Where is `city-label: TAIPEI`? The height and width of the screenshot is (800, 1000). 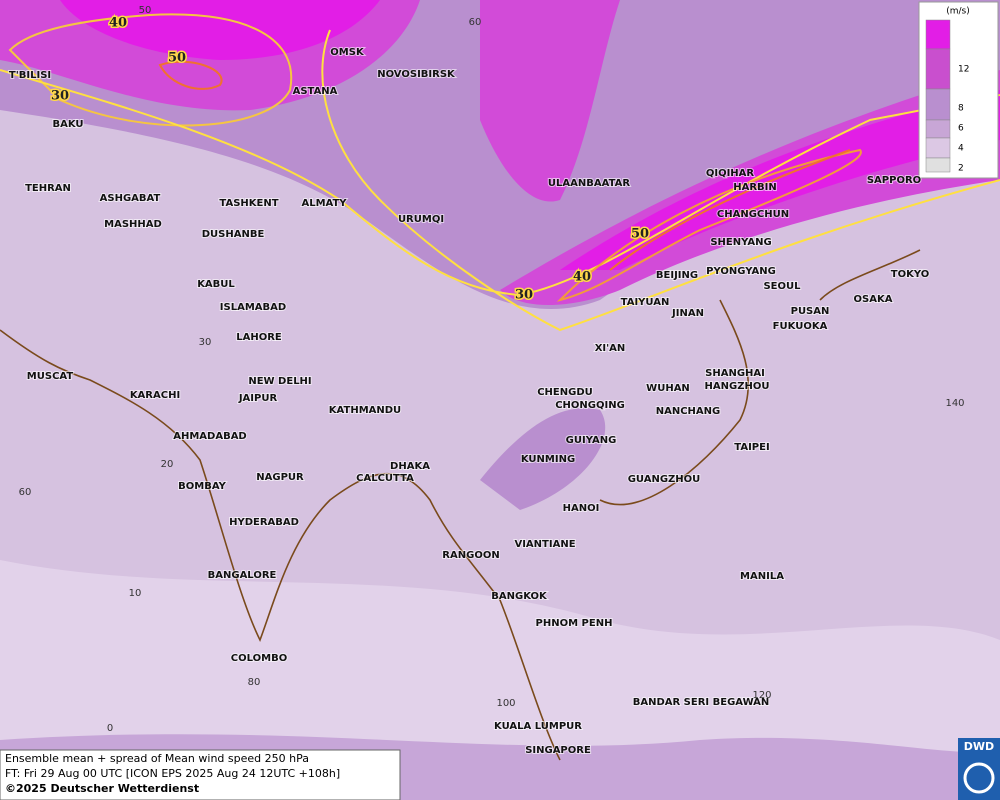 city-label: TAIPEI is located at coordinates (751, 447).